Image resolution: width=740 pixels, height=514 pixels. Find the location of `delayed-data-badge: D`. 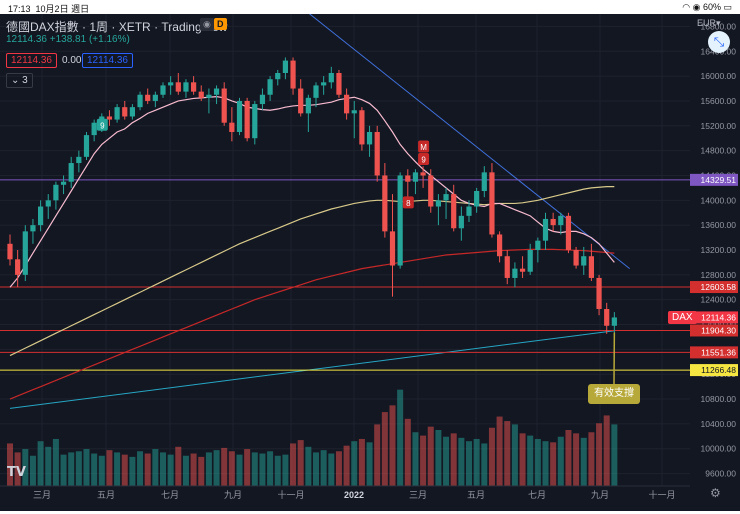

delayed-data-badge: D is located at coordinates (220, 24).